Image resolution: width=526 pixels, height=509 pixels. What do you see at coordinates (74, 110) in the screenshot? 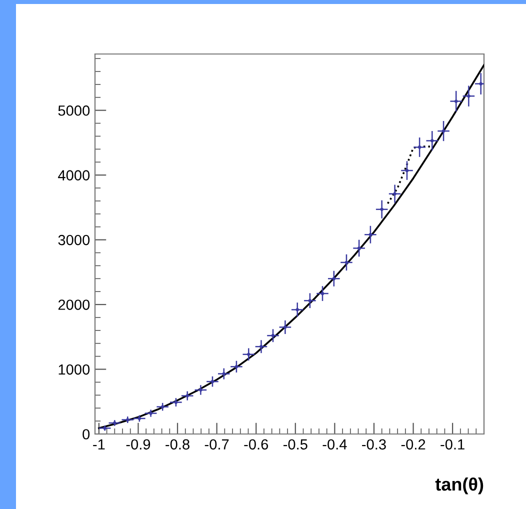
I see `y-tick-label: 5000` at bounding box center [74, 110].